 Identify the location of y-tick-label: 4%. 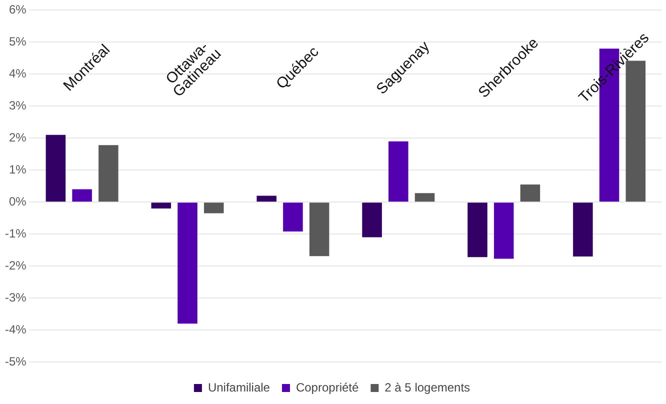
(17, 73).